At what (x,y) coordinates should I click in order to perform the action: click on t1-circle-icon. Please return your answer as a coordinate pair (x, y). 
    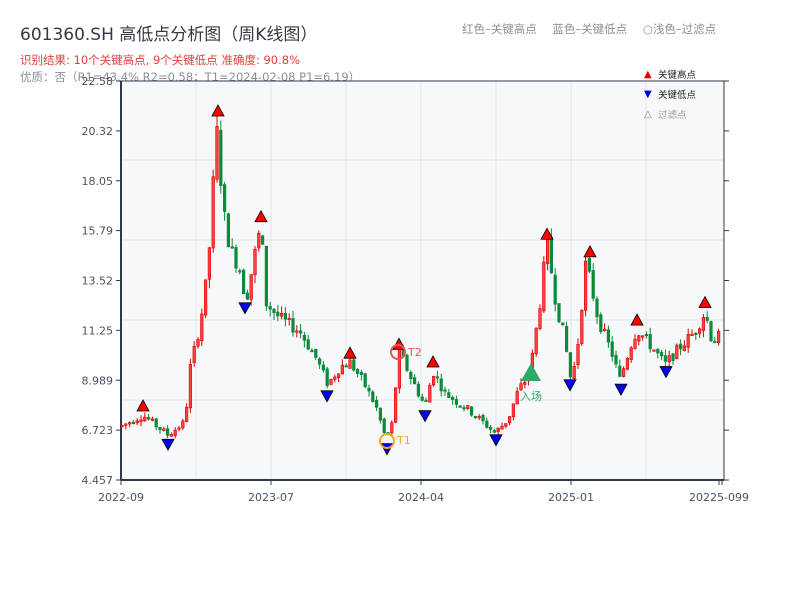
    Looking at the image, I should click on (387, 441).